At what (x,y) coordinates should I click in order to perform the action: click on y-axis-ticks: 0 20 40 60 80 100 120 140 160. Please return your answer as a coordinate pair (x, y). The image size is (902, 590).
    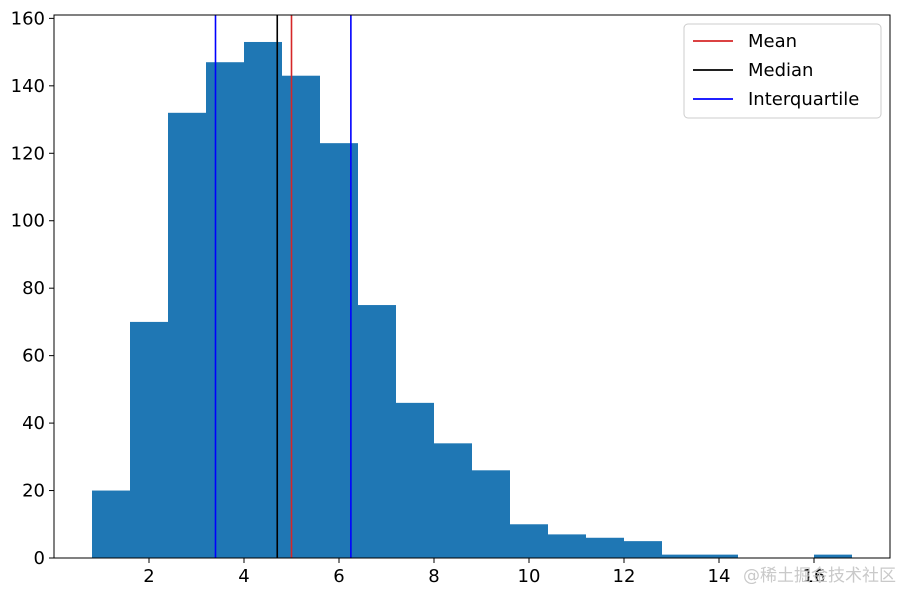
    Looking at the image, I should click on (32, 288).